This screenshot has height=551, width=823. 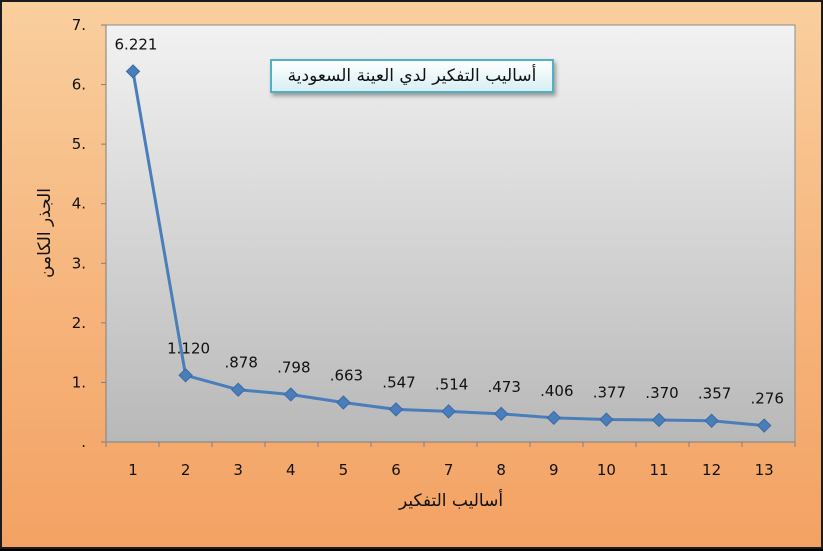 I want to click on data-label: .276, so click(x=766, y=399).